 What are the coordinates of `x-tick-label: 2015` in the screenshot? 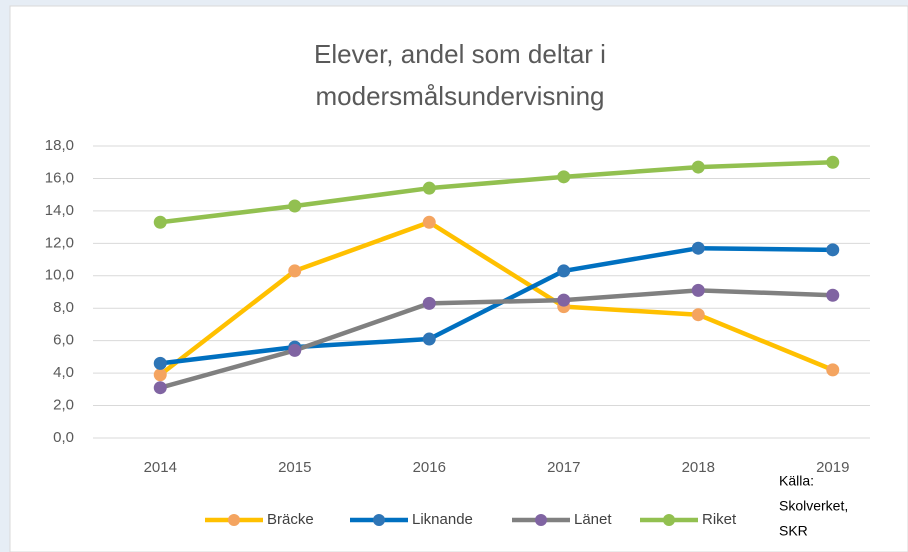 It's located at (294, 467).